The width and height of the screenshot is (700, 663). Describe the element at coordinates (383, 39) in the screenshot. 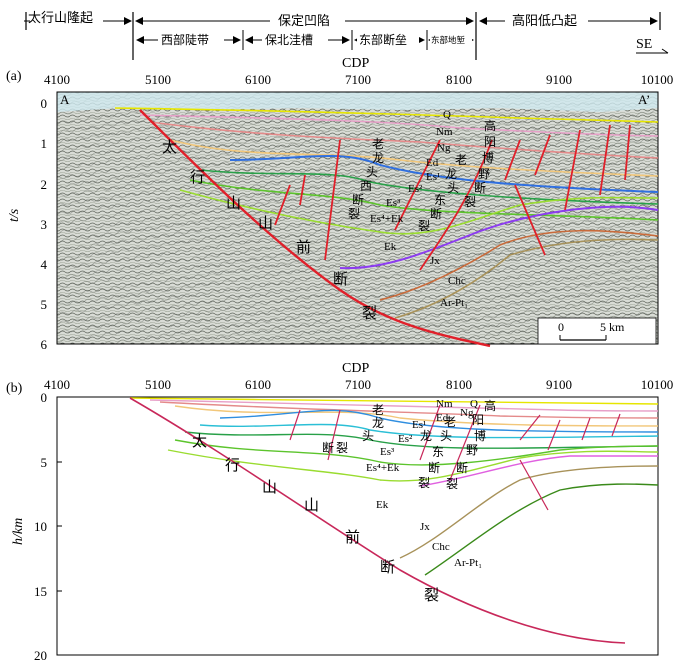

I see `subsegment-eastblock: 东部断垒` at that location.